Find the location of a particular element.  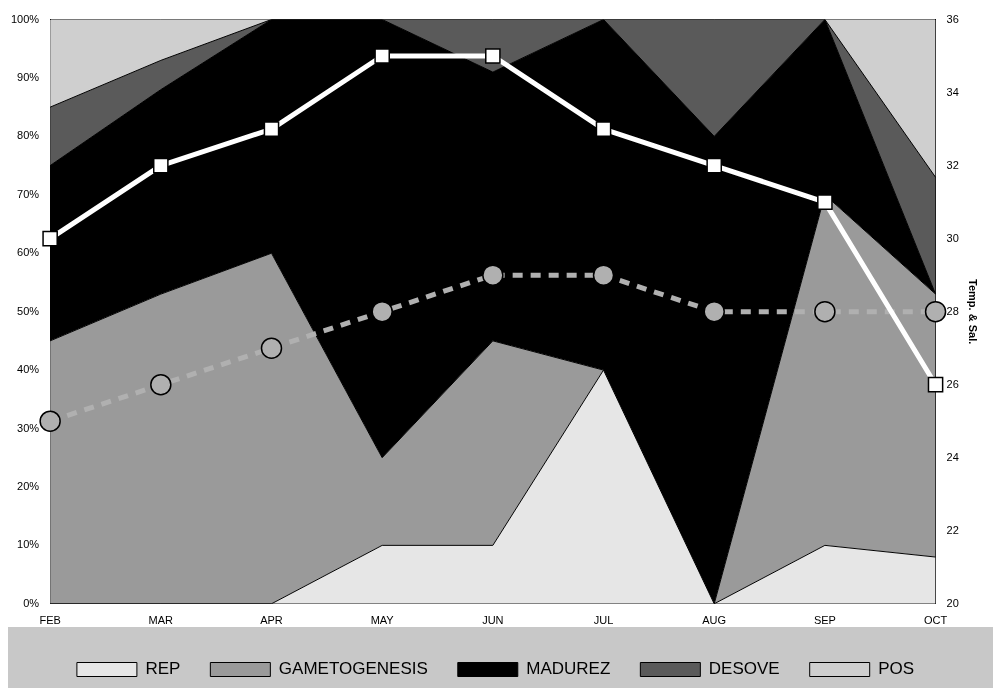

x-tick-label: APR is located at coordinates (271, 620).